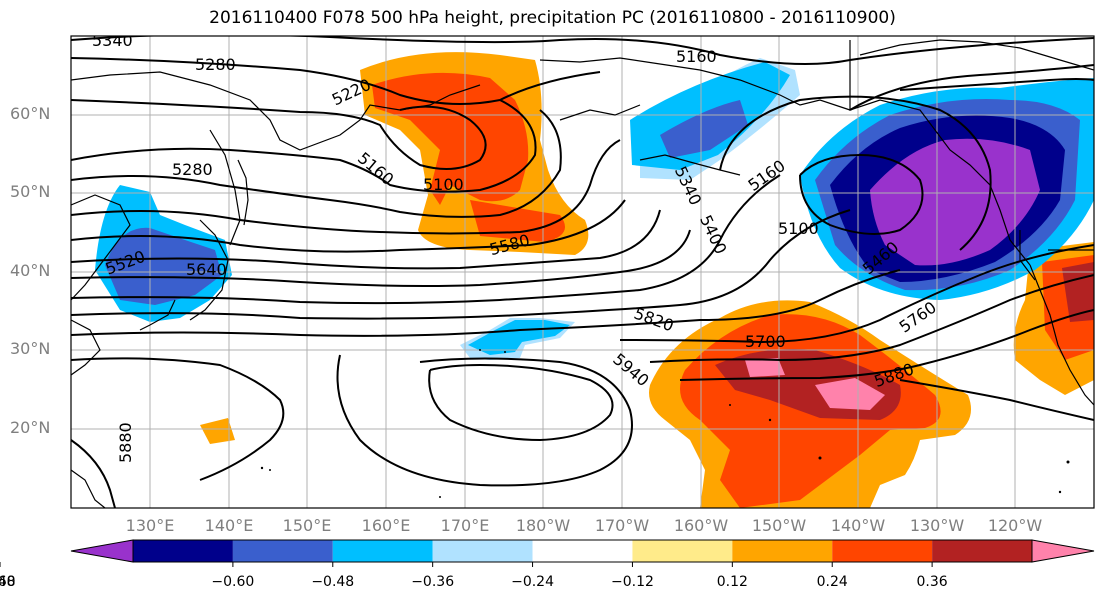  Describe the element at coordinates (622, 525) in the screenshot. I see `lon-label: 170°W` at that location.